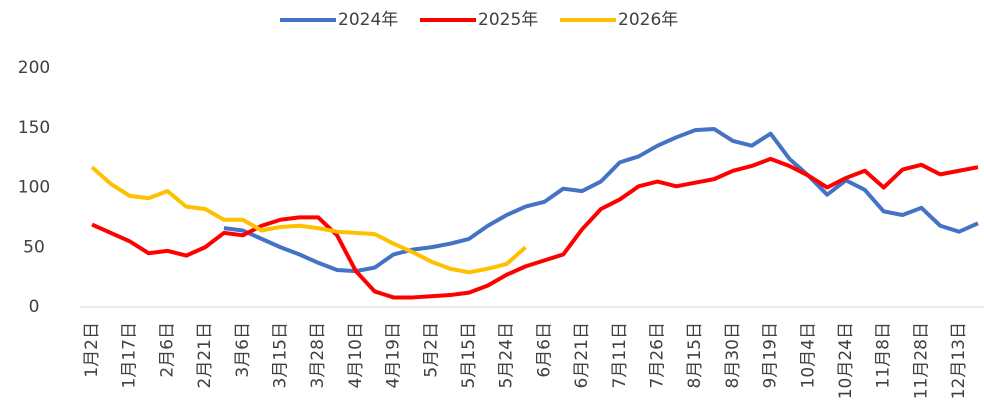 The image size is (984, 420). Describe the element at coordinates (469, 355) in the screenshot. I see `x-tick-label: 5月15日` at that location.